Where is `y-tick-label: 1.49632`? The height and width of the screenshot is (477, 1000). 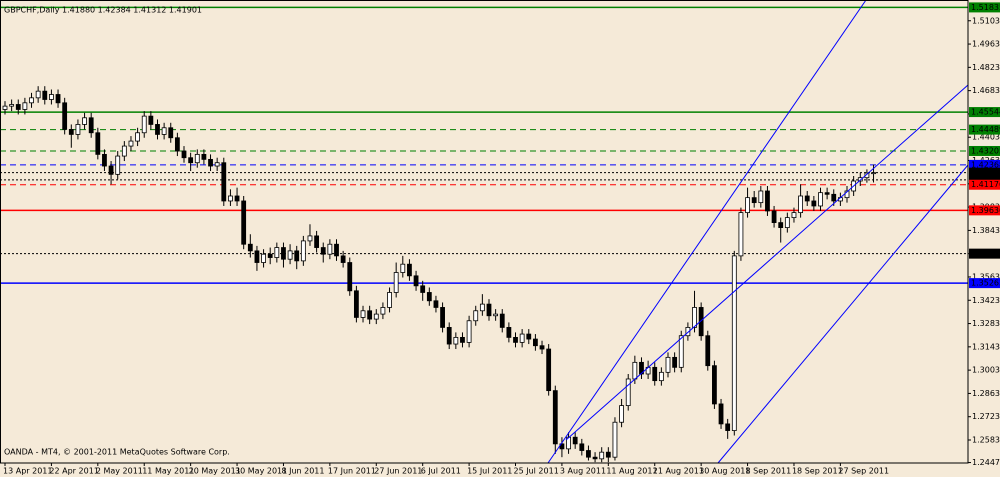
y-tick-label: 1.49632 is located at coordinates (986, 44).